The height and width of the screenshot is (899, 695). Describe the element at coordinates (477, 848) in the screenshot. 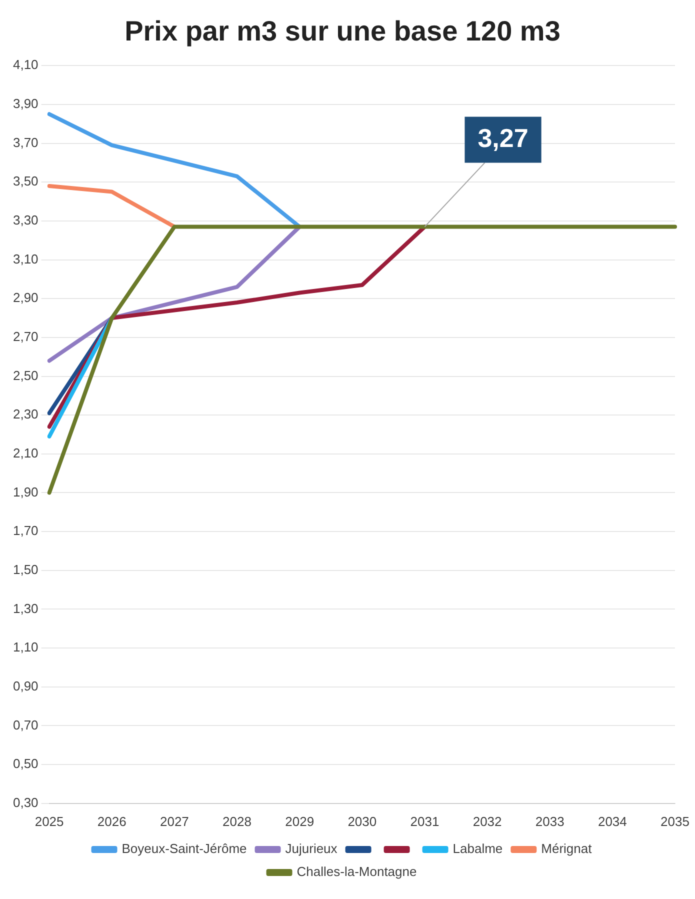

I see `legend-label: Labalme` at that location.